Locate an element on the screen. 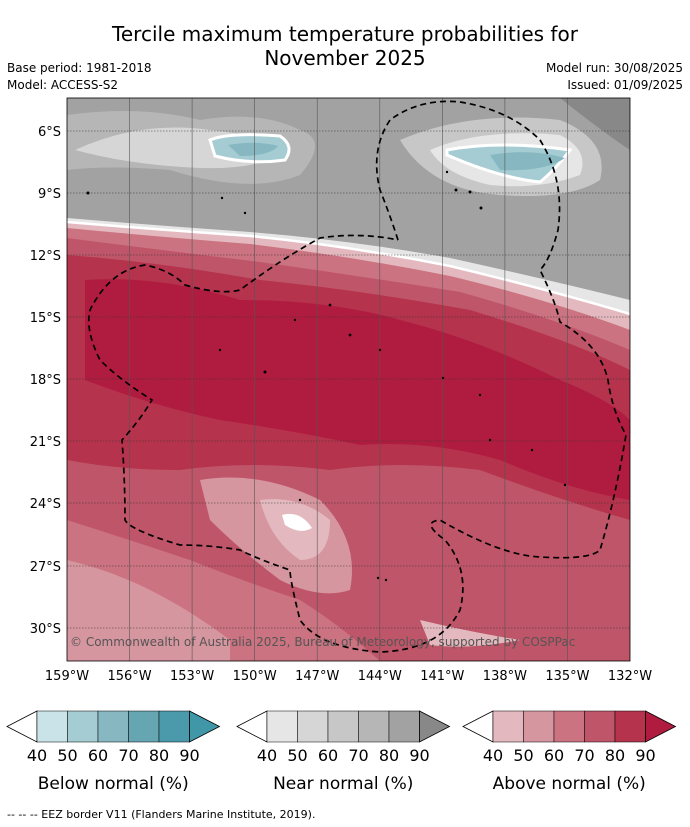 Image resolution: width=690 pixels, height=827 pixels. lat-label: 24°S is located at coordinates (45, 504).